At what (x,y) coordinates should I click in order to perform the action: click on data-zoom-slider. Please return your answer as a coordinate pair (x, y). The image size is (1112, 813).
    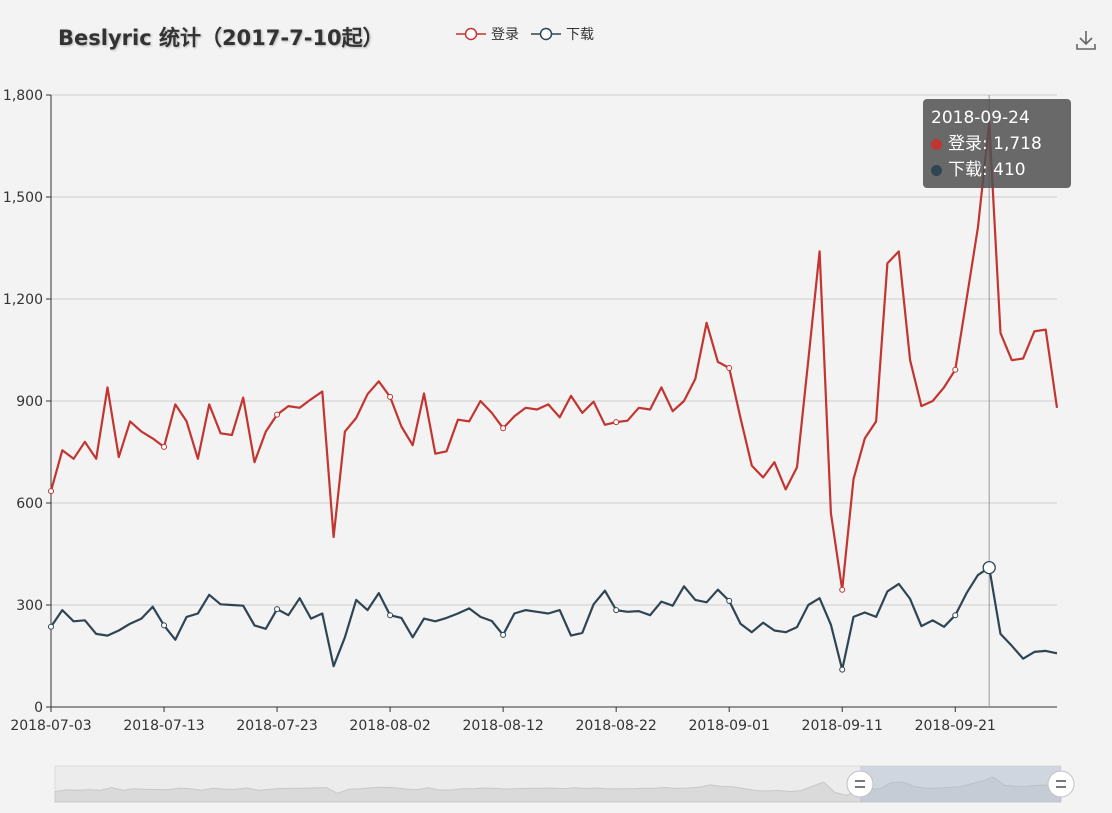
    Looking at the image, I should click on (564, 784).